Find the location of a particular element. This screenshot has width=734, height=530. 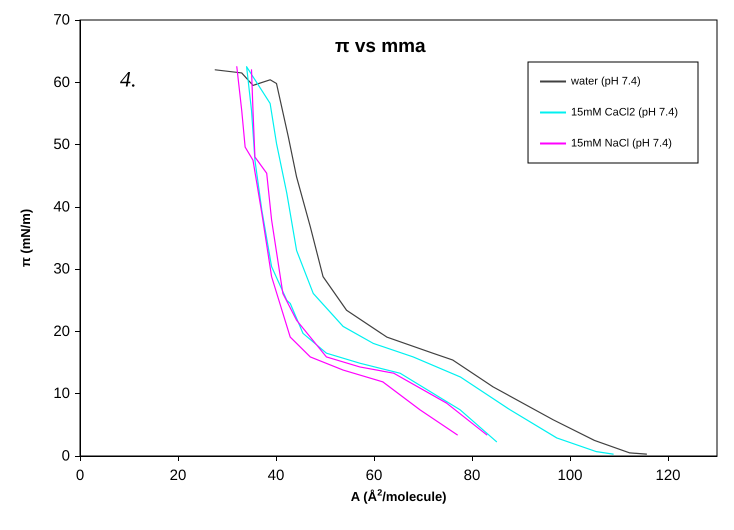

x-tick-label: 0 is located at coordinates (80, 475).